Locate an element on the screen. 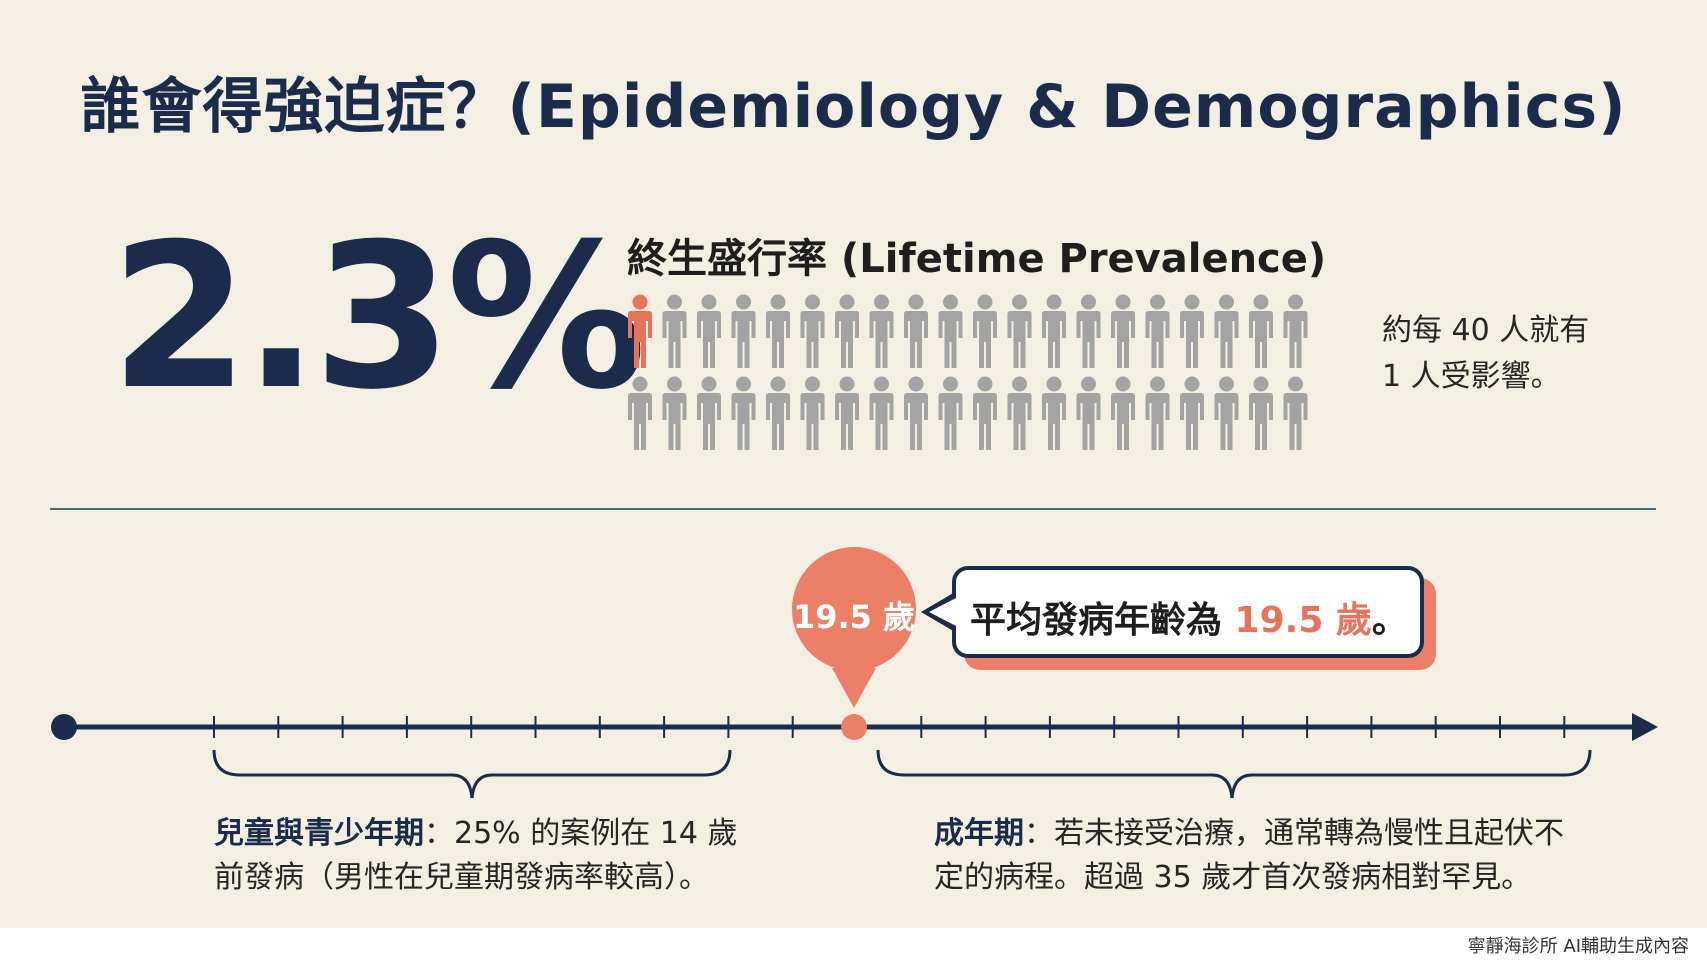 The image size is (1707, 960). onset-marker is located at coordinates (854, 727).